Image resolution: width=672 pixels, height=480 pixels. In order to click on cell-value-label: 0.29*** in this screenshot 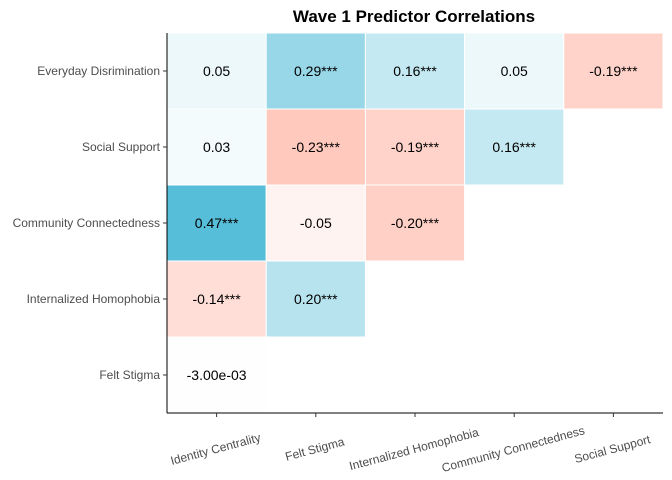, I will do `click(316, 71)`.